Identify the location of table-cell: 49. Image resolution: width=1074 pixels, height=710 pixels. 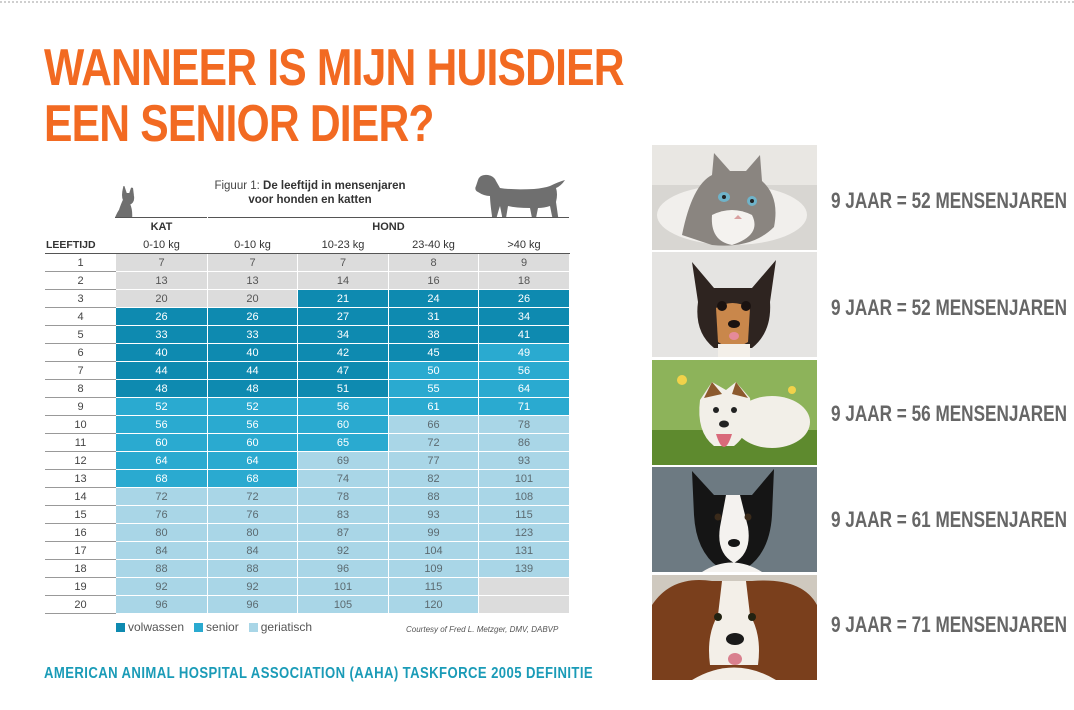
(524, 352).